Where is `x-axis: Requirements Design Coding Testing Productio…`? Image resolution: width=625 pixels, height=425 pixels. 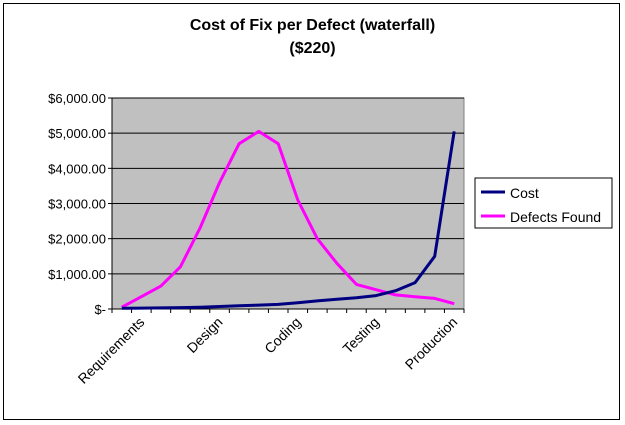
x-axis: Requirements Design Coding Testing Productio… is located at coordinates (270, 347).